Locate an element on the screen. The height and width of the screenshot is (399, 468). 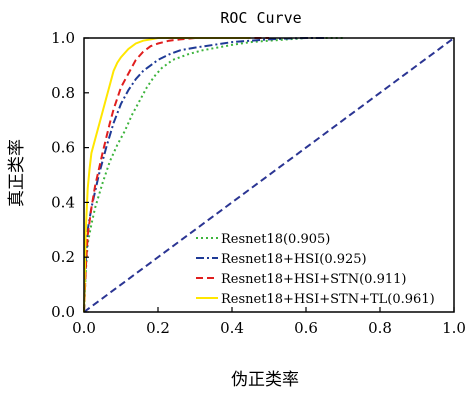
x-tick-label: 0.6 is located at coordinates (306, 328).